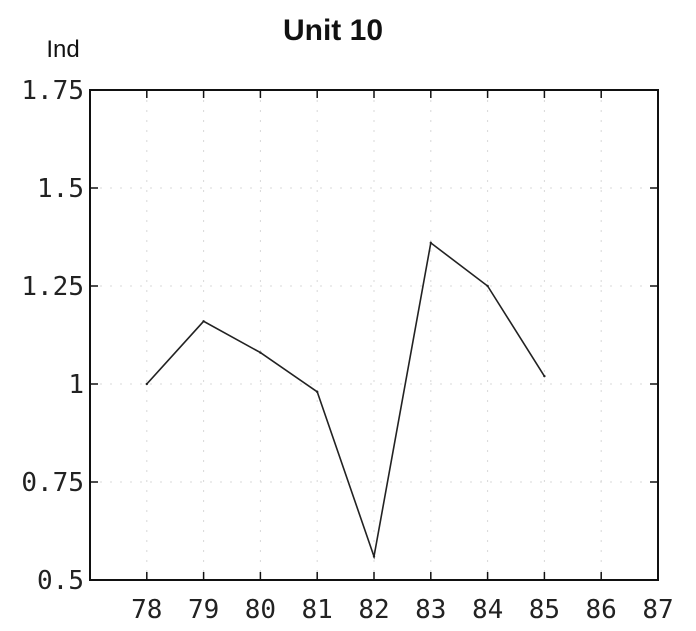 Image resolution: width=696 pixels, height=631 pixels. Describe the element at coordinates (60, 189) in the screenshot. I see `y-tick-label-4: 1.5` at that location.